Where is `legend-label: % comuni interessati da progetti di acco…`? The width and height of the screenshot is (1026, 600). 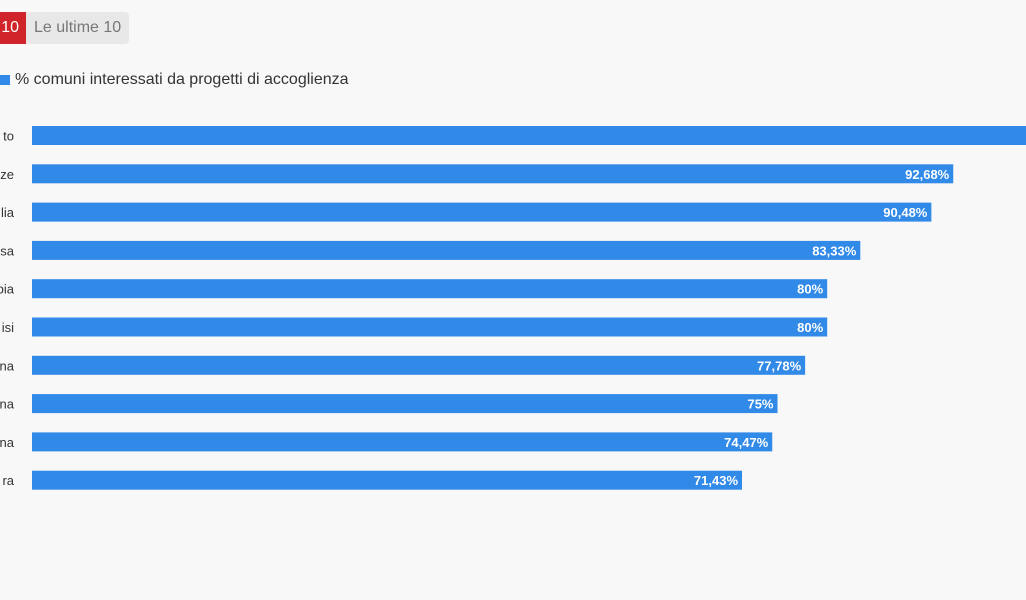 legend-label: % comuni interessati da progetti di acco… is located at coordinates (182, 79).